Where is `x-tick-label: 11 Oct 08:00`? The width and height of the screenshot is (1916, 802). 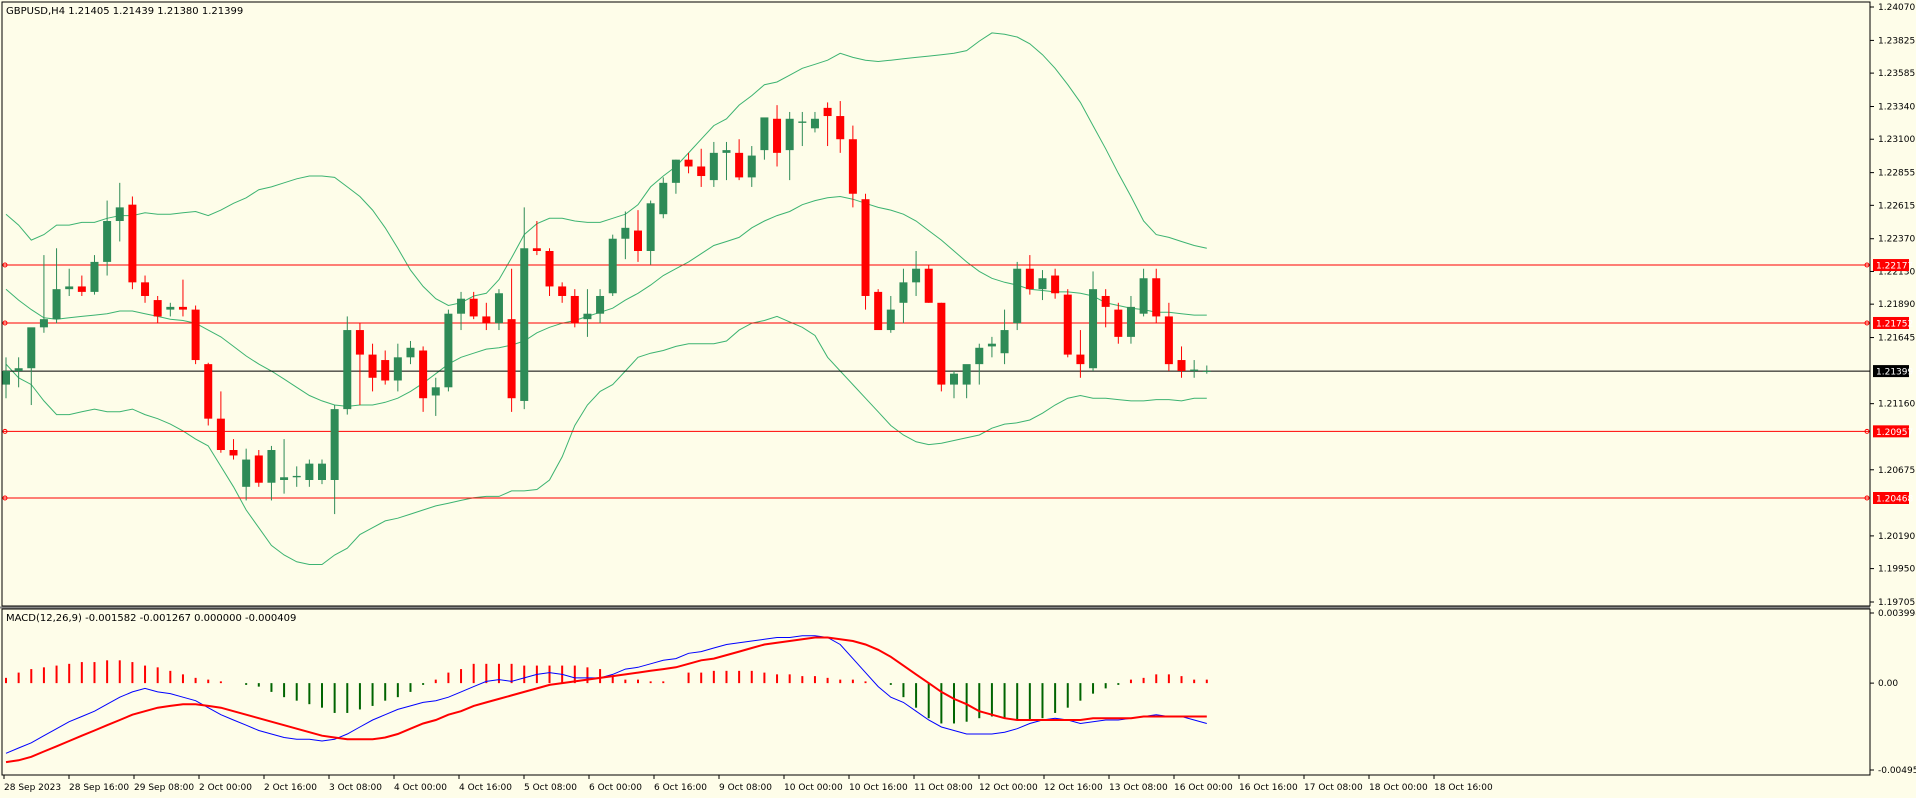
x-tick-label: 11 Oct 08:00 is located at coordinates (943, 788).